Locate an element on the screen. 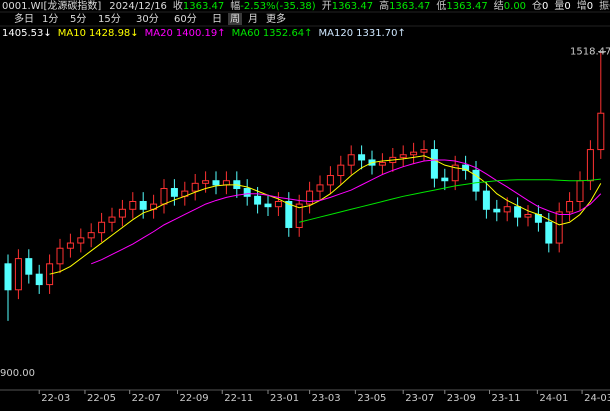 This screenshot has height=411, width=610. symbol: 0001.WI[龙源碳指数] is located at coordinates (51, 6).